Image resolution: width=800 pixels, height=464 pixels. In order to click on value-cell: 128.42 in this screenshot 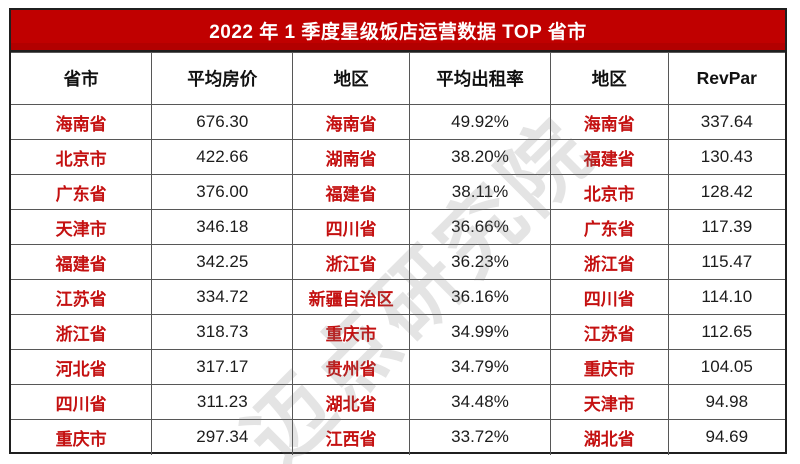, I will do `click(726, 192)`.